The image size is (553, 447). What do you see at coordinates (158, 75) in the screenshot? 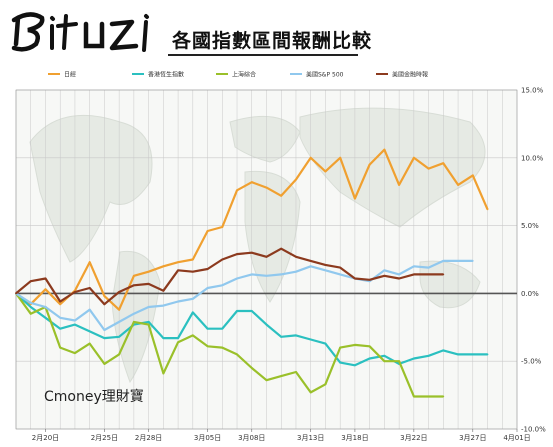
I see `legend-item: 香港恆生指數` at bounding box center [158, 75].